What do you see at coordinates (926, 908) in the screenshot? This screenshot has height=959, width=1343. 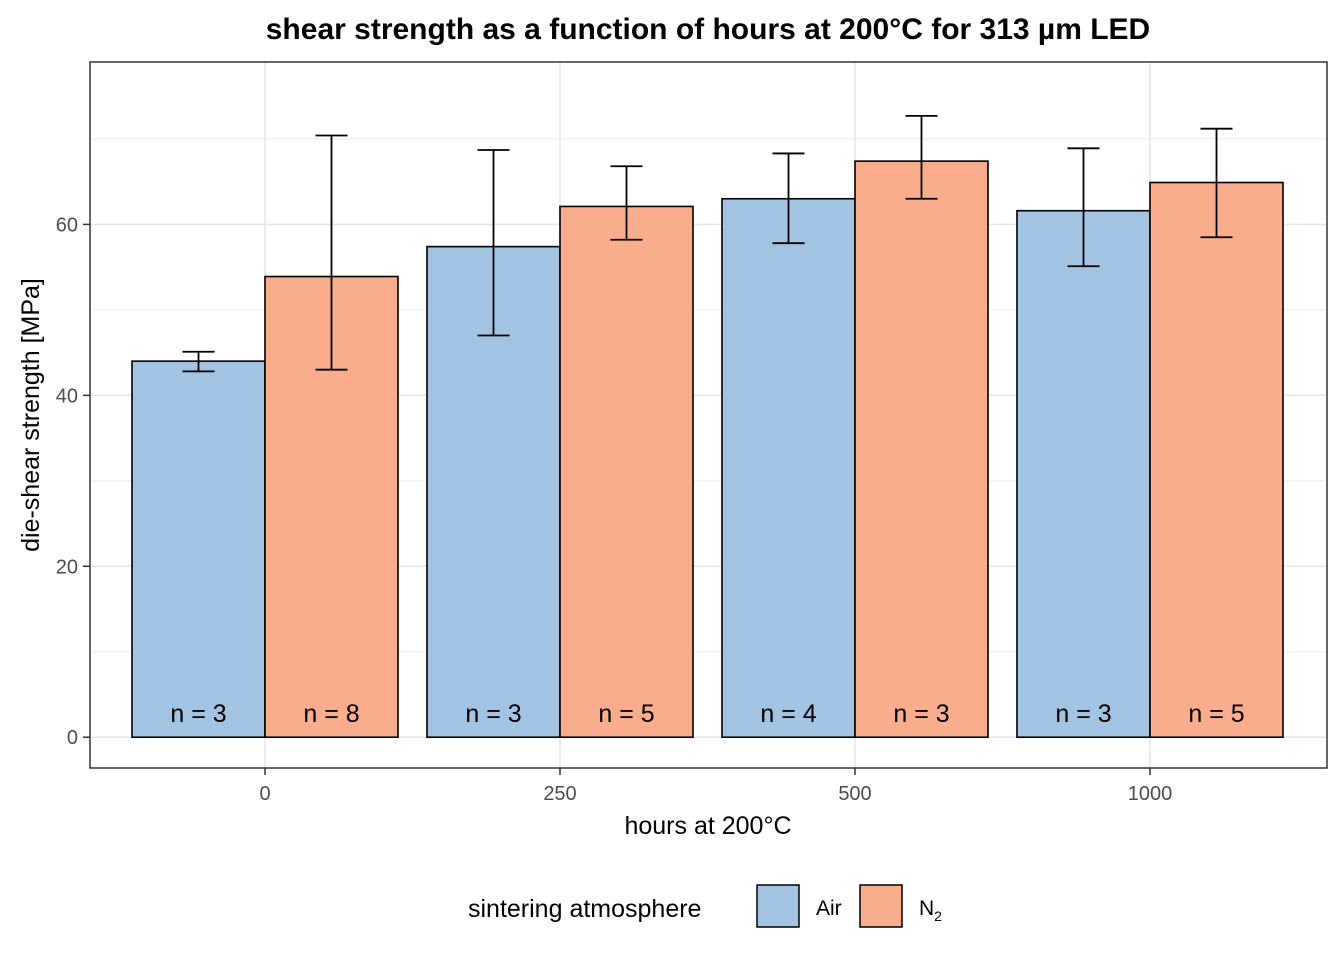 I see `legend-label-n2-base: N` at bounding box center [926, 908].